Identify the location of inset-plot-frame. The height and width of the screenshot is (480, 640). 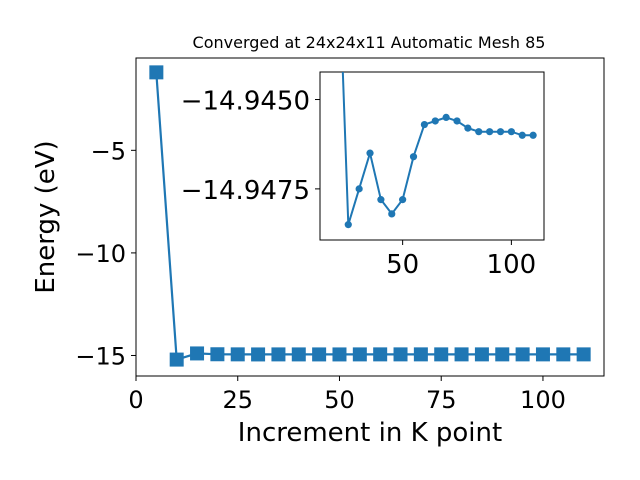
(432, 156).